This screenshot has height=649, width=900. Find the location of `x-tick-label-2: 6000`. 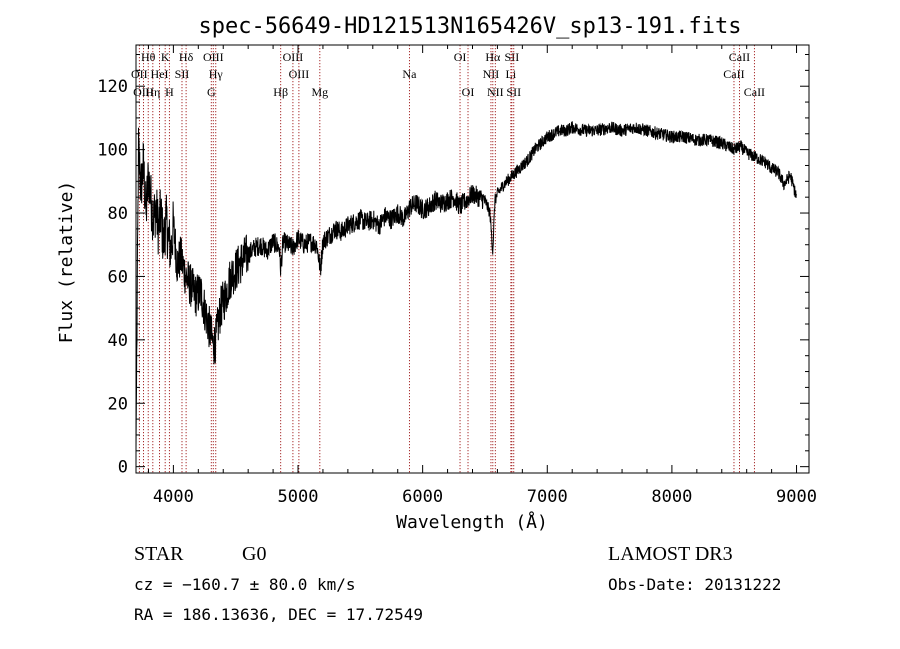

x-tick-label-2: 6000 is located at coordinates (422, 497).